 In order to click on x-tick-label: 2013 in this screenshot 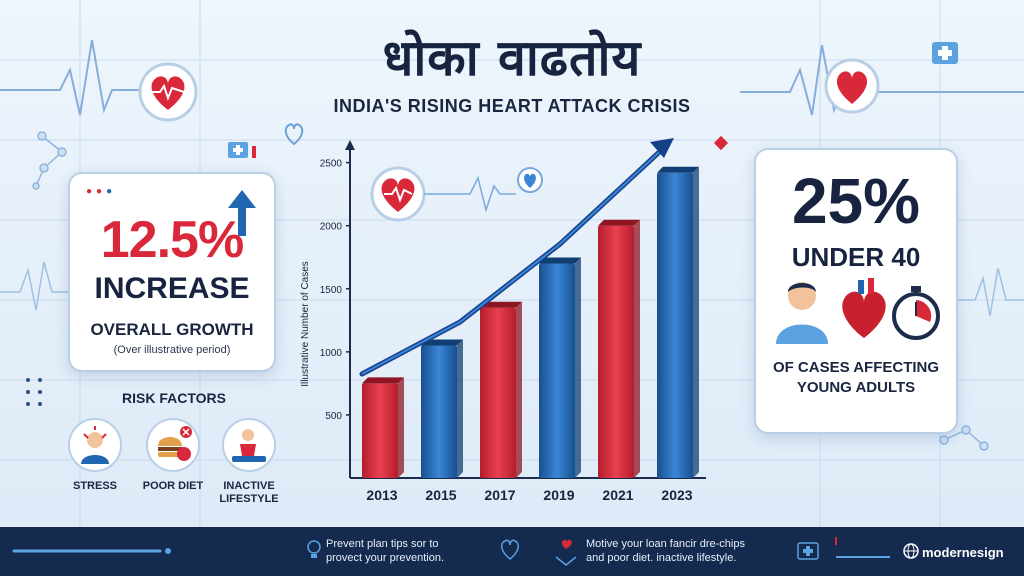, I will do `click(381, 495)`.